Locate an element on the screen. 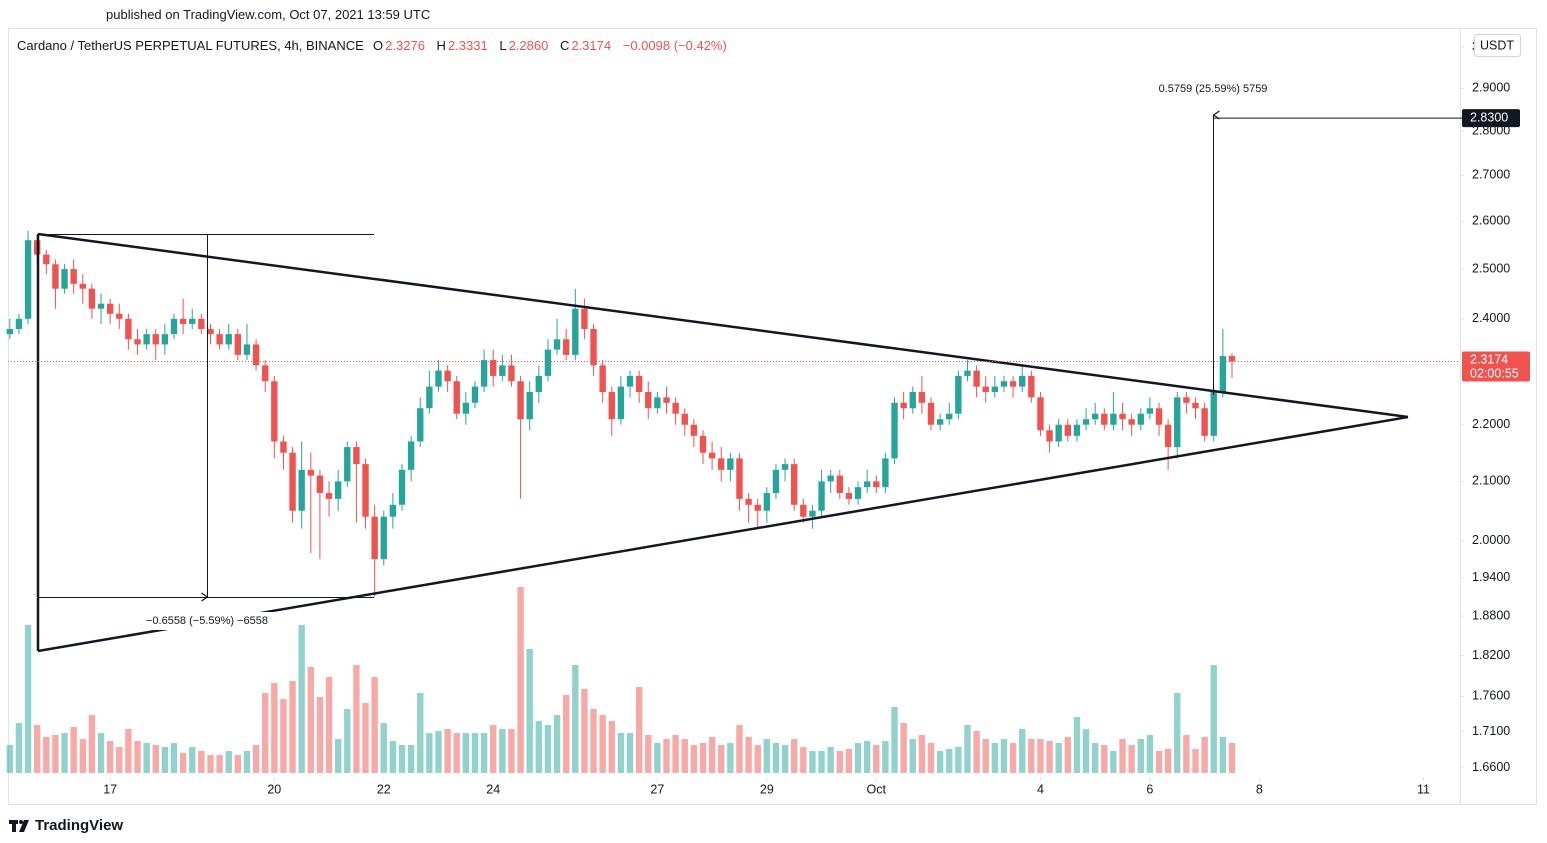  currency: USDT is located at coordinates (1497, 45).